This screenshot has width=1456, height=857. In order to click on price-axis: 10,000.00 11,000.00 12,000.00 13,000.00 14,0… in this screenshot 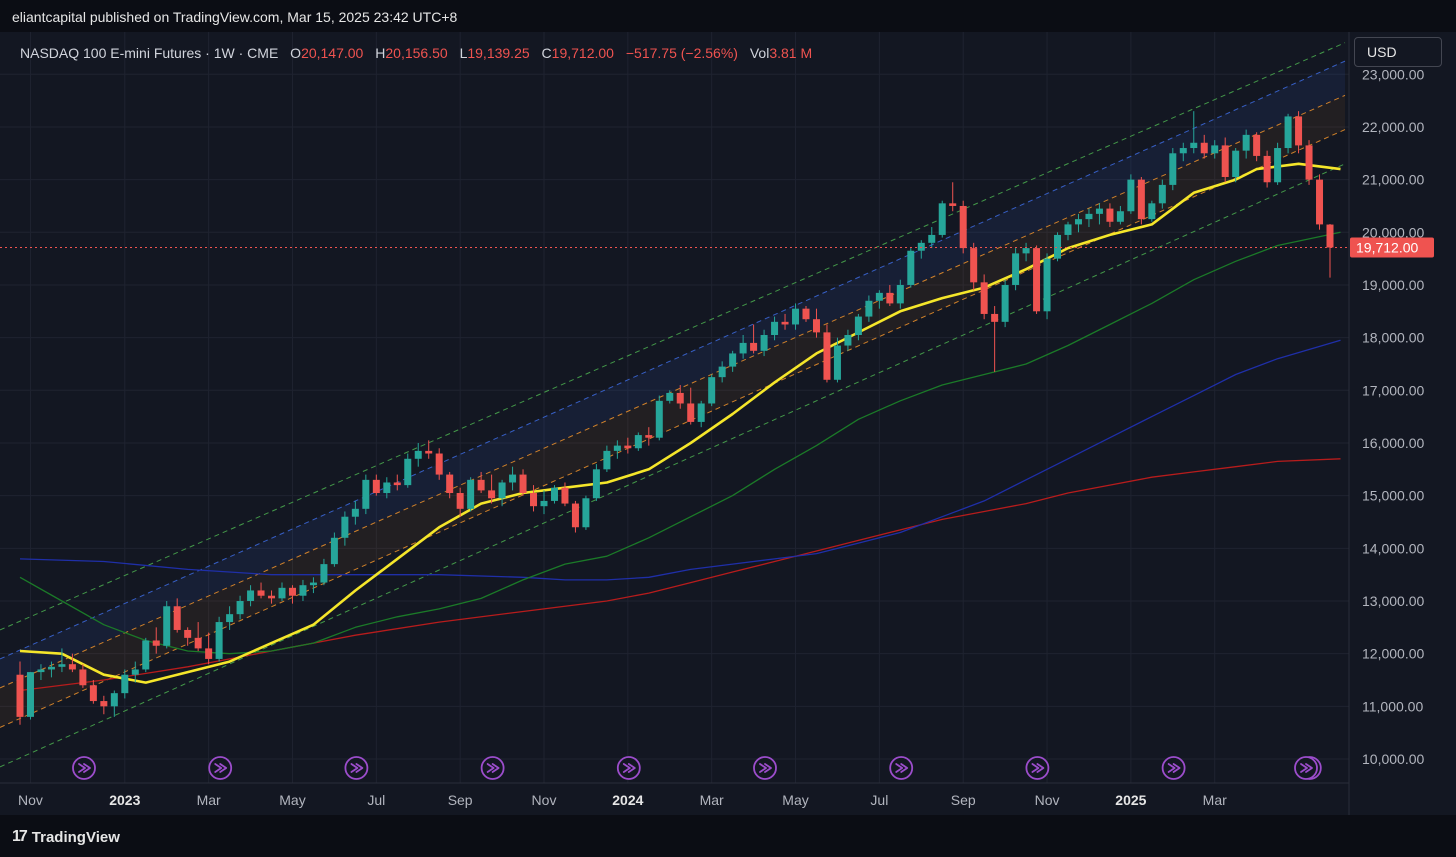, I will do `click(1393, 416)`.